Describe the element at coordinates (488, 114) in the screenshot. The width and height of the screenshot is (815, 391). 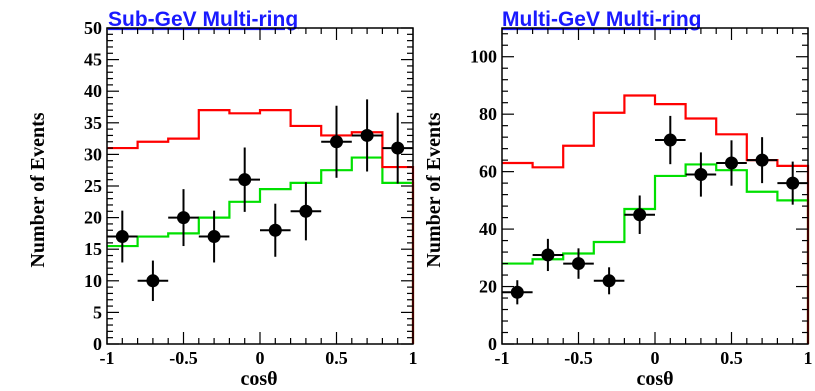
I see `y-tick-label: 80` at that location.